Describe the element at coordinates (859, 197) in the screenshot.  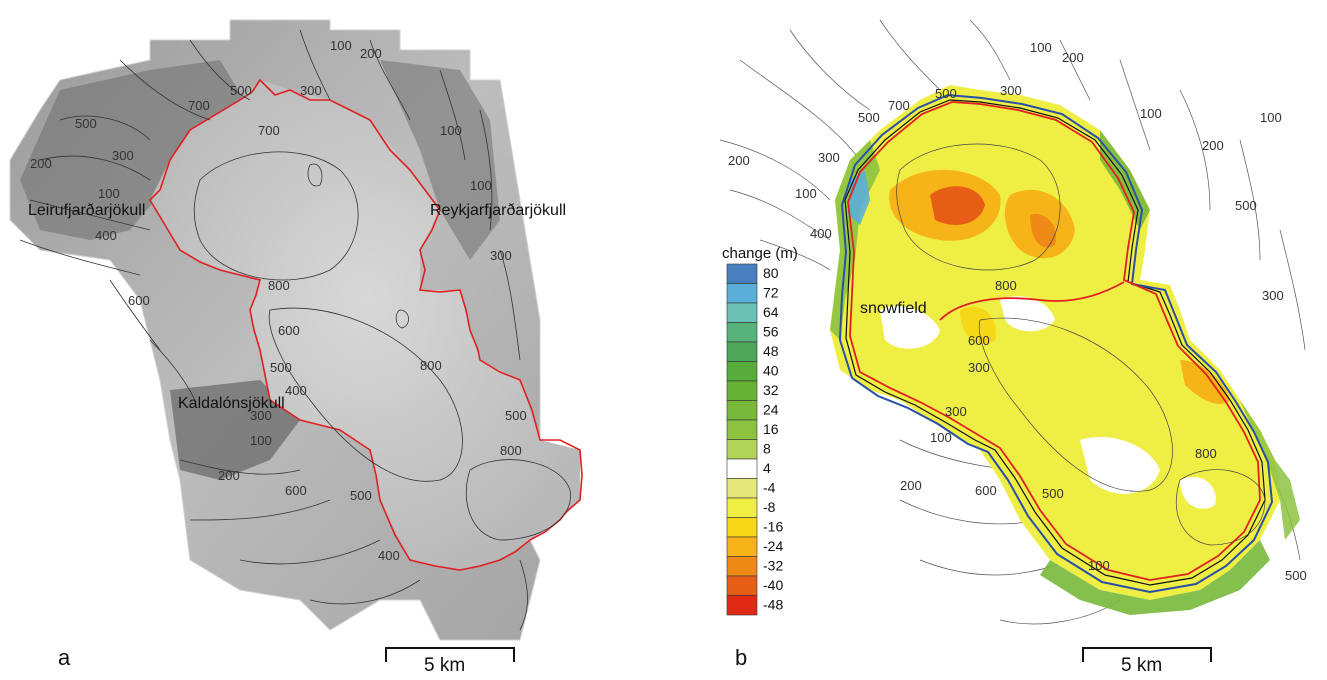
I see `change-patch-blue` at that location.